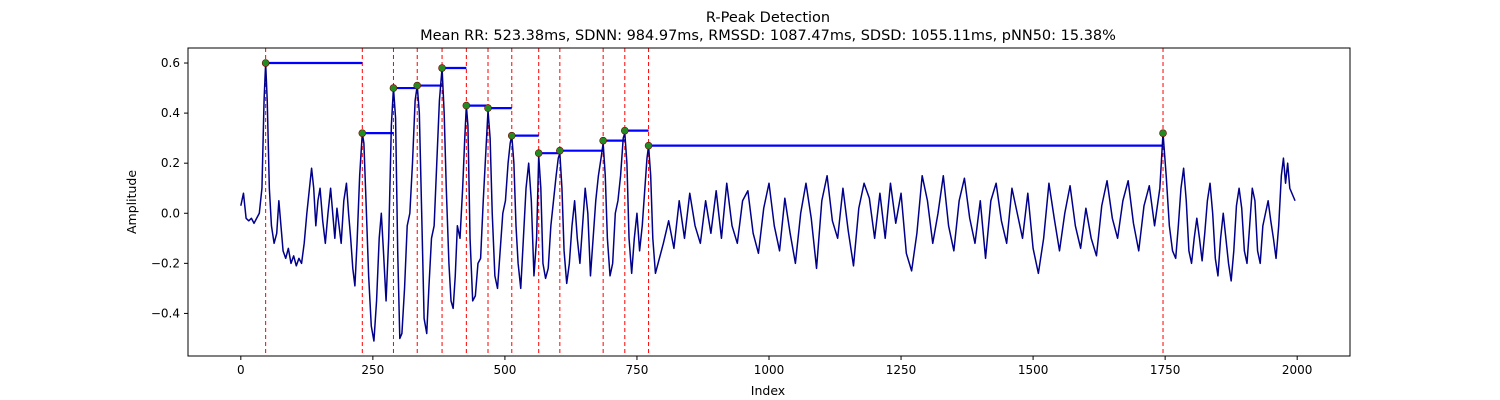  Describe the element at coordinates (170, 213) in the screenshot. I see `y-tick-label: 0.0` at that location.